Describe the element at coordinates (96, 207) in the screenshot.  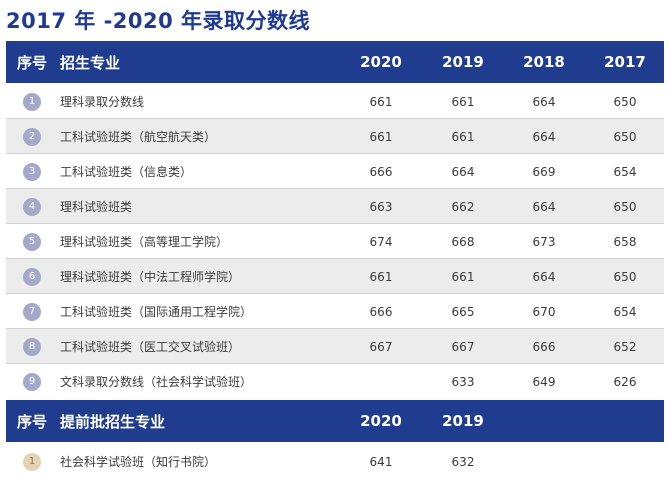
I see `major-name: 理科试验班类` at that location.